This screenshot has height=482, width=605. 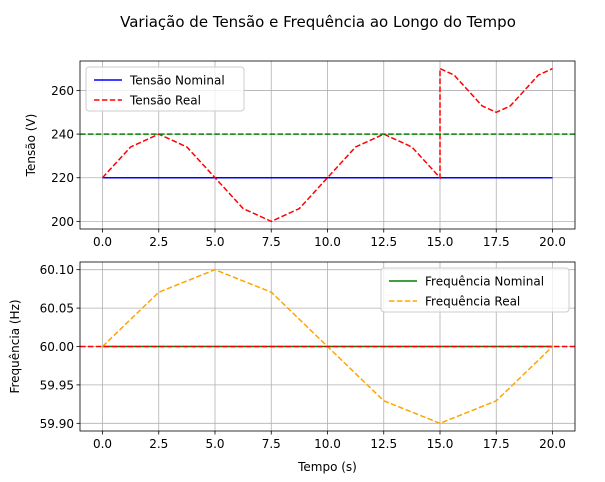 What do you see at coordinates (62, 222) in the screenshot?
I see `y-tick-label: 200` at bounding box center [62, 222].